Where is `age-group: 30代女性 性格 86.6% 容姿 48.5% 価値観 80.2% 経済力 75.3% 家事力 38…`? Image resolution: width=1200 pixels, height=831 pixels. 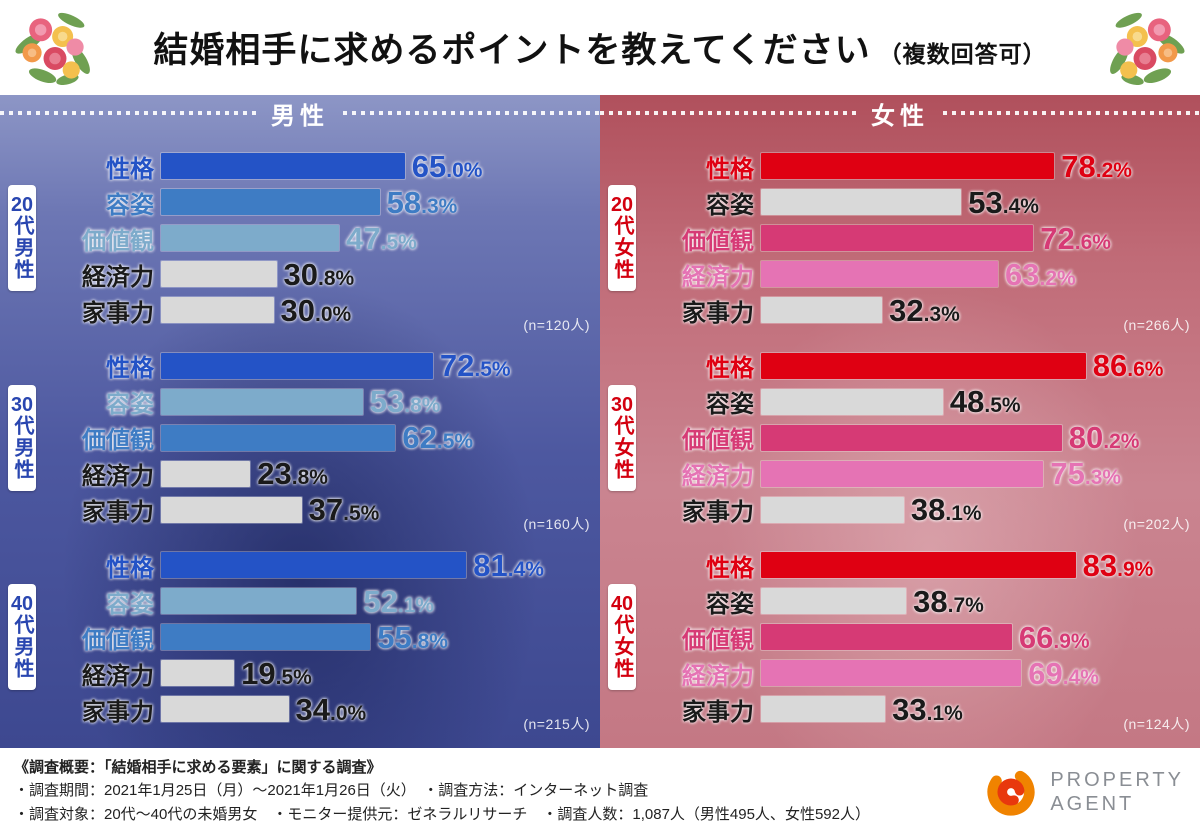 age-group: 30代女性 性格 86.6% 容姿 48.5% 価値観 80.2% 経済力 75.3% 家事力 38… is located at coordinates (900, 437).